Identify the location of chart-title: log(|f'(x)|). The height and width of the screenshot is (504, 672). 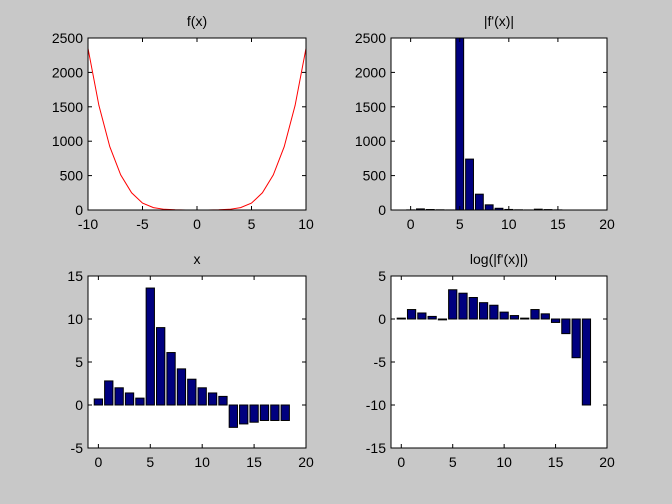
(499, 259).